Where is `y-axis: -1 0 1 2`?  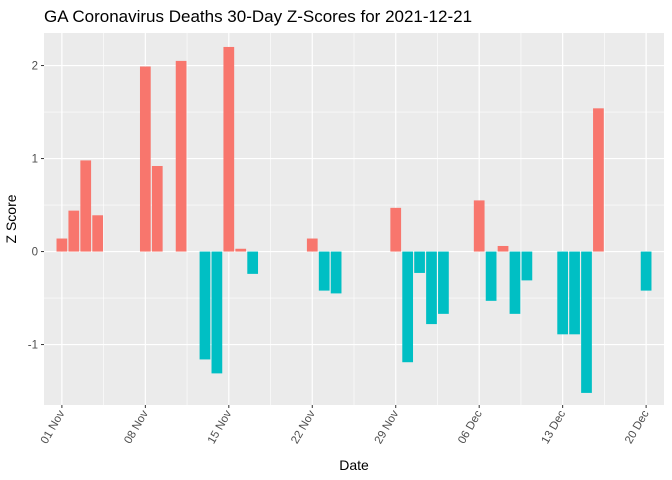 y-axis: -1 0 1 2 is located at coordinates (36, 206).